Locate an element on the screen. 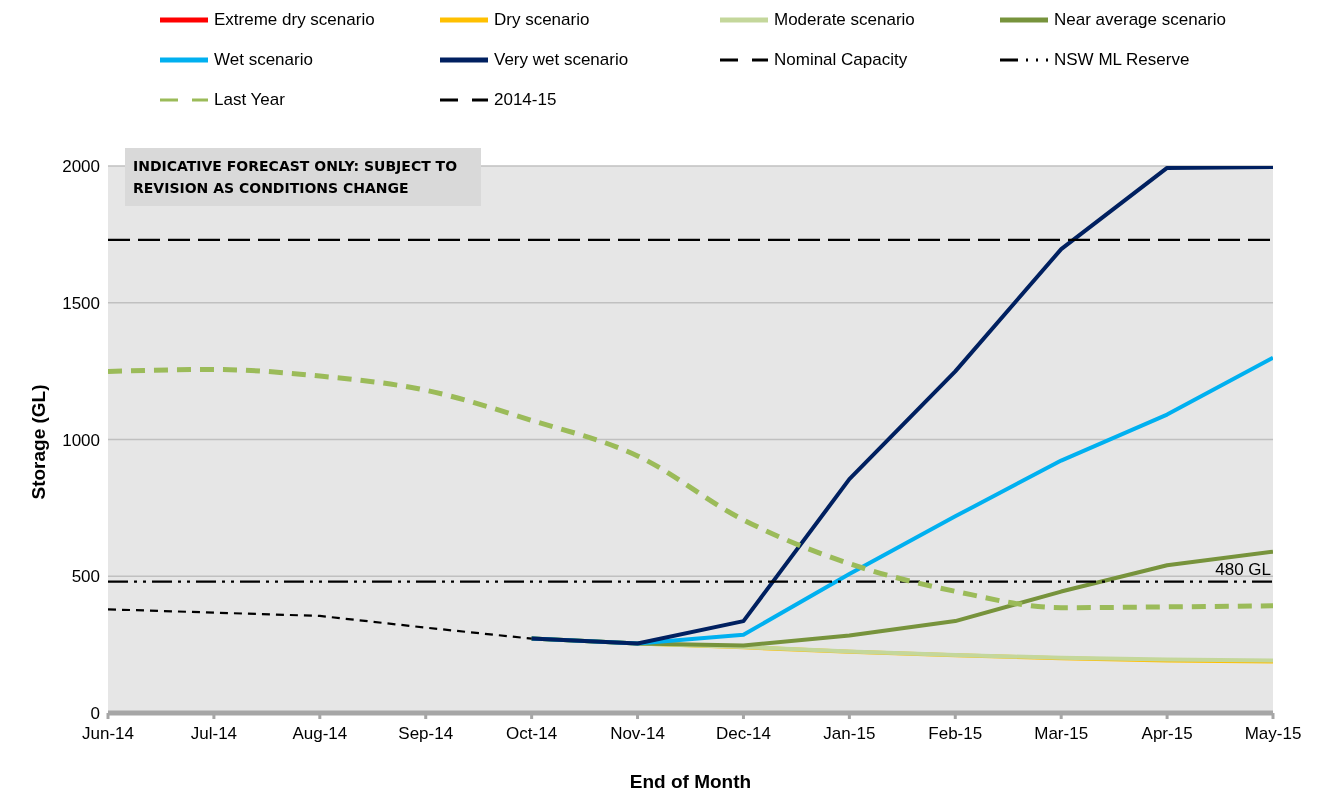  y-tick-label: 2000 is located at coordinates (81, 167).